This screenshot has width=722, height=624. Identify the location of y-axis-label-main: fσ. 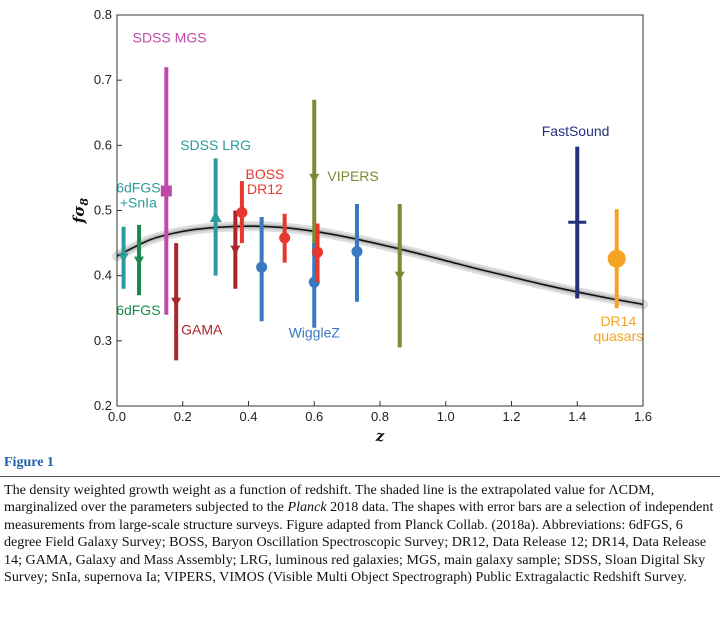
(79, 214).